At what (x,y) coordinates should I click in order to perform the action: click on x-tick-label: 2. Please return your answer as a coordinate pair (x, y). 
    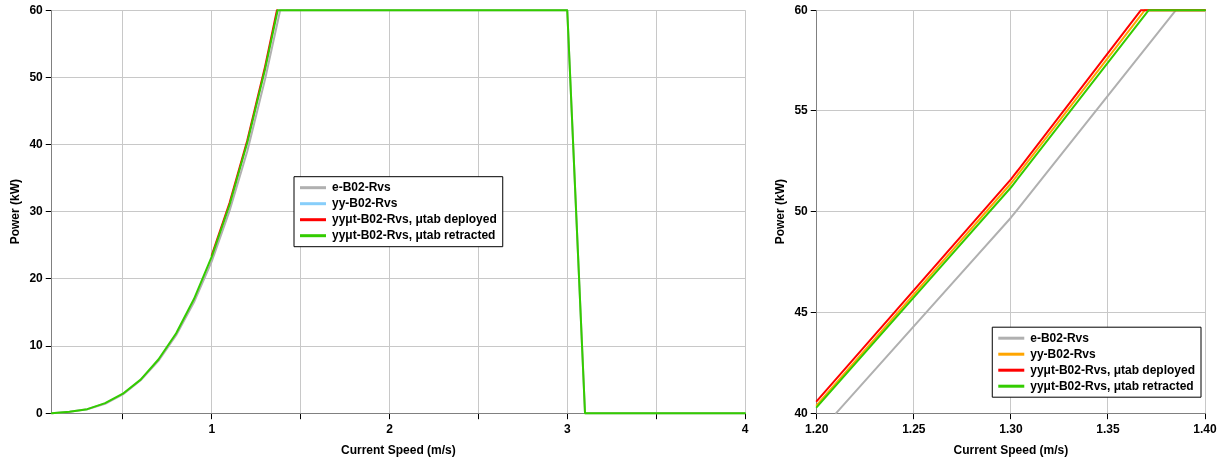
    Looking at the image, I should click on (390, 428).